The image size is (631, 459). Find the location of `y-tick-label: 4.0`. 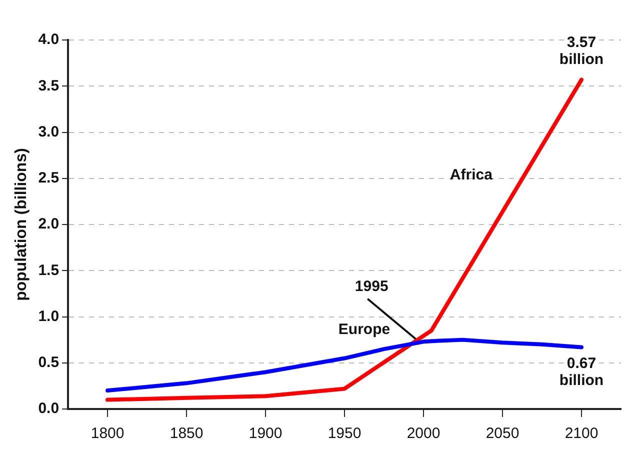

y-tick-label: 4.0 is located at coordinates (49, 39).